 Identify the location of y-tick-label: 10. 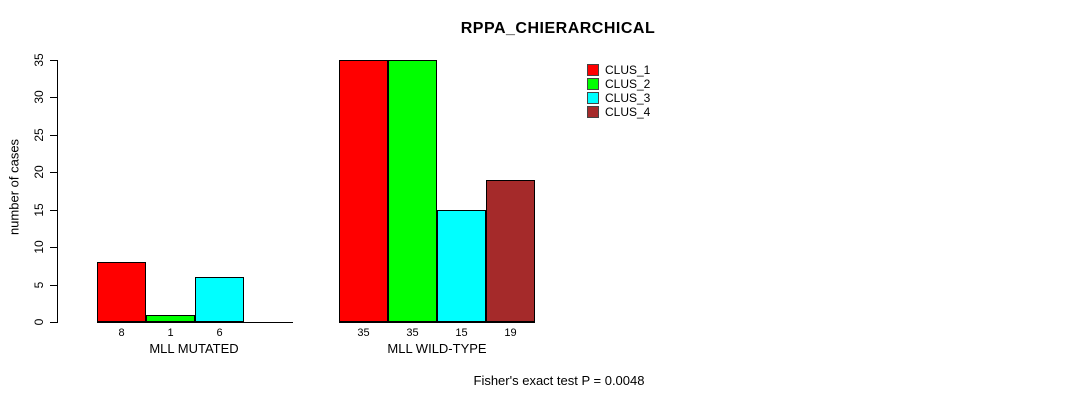
(39, 247).